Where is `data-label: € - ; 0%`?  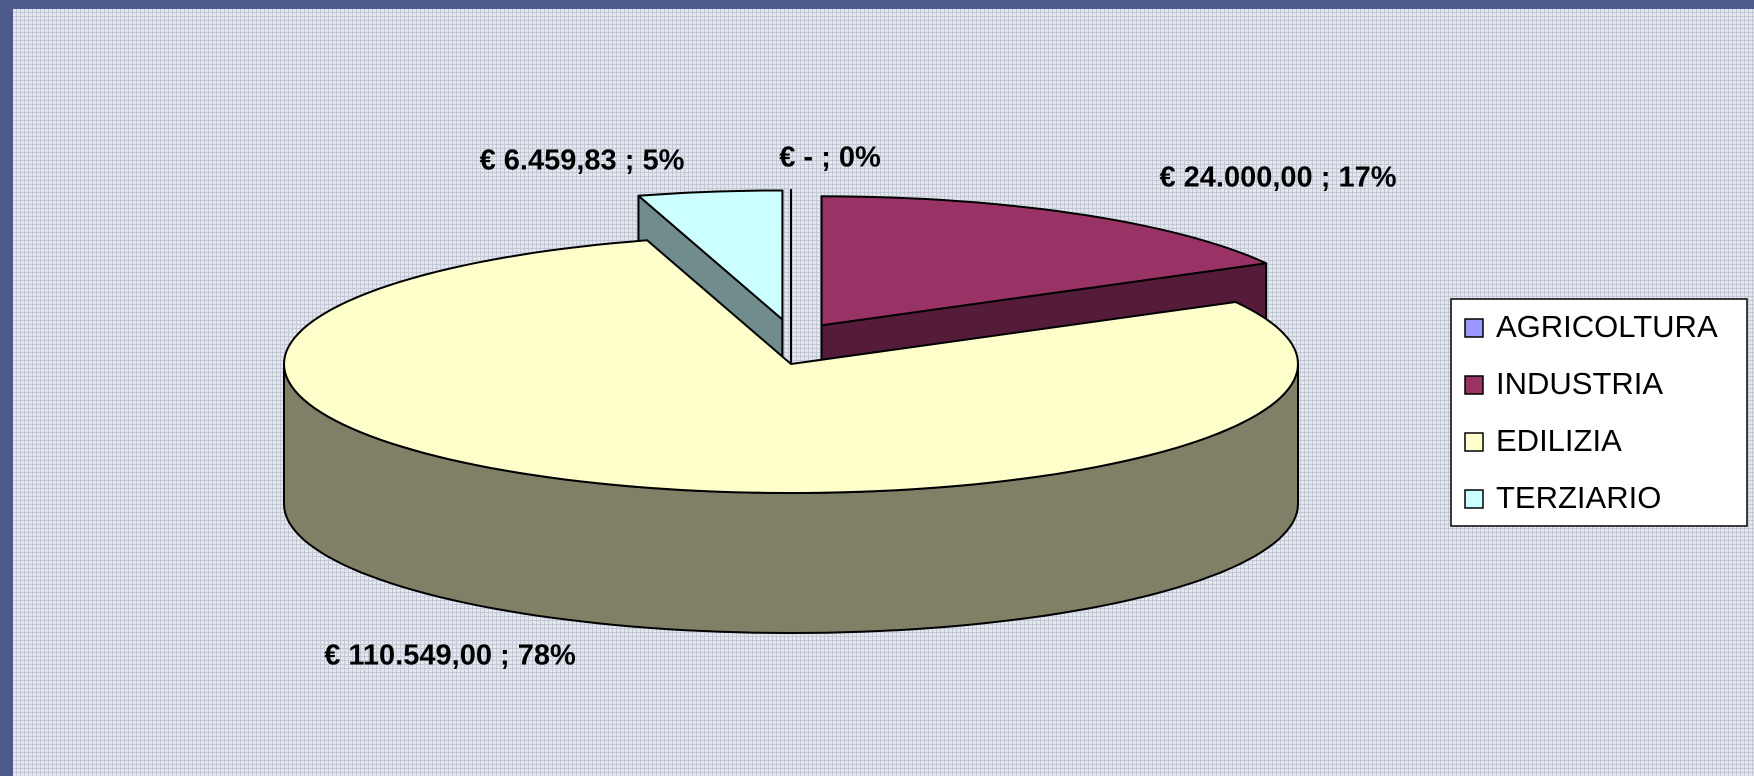 data-label: € - ; 0% is located at coordinates (830, 158).